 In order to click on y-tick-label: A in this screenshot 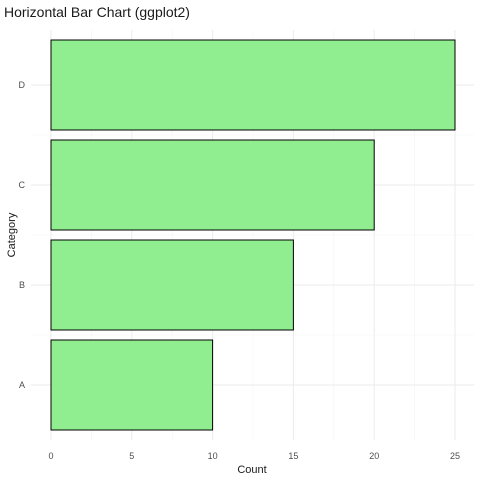, I will do `click(22, 385)`.